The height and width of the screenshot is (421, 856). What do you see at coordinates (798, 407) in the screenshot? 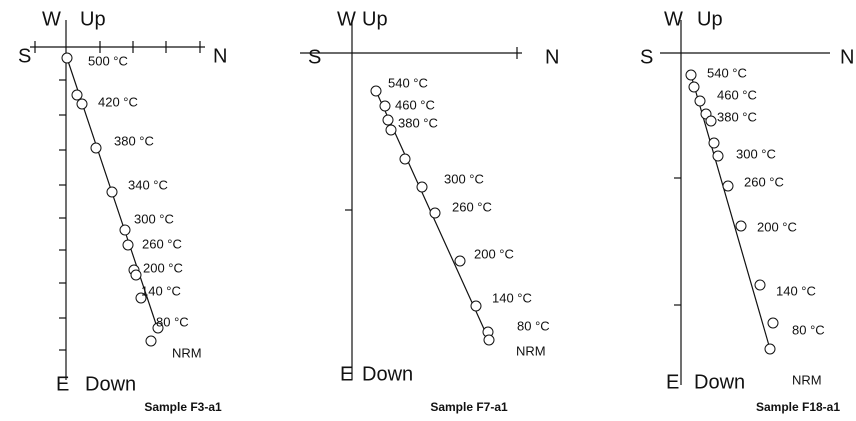
I see `sample-caption: Sample F18-a1` at bounding box center [798, 407].